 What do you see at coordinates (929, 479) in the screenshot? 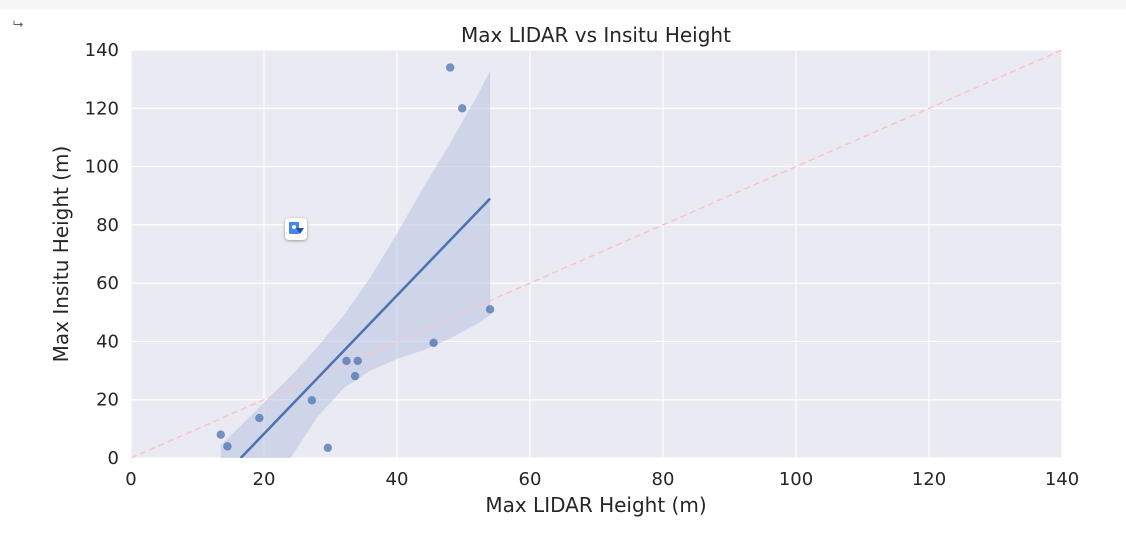
I see `x-tick-label: 120` at bounding box center [929, 479].